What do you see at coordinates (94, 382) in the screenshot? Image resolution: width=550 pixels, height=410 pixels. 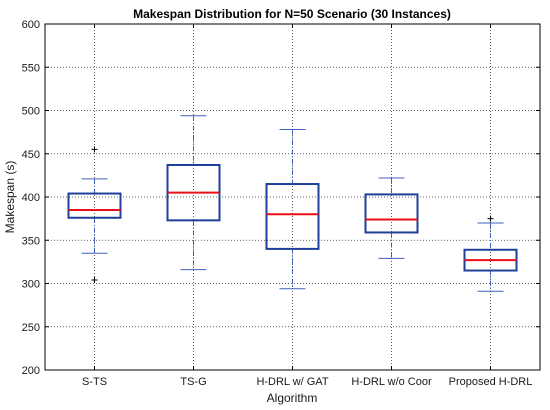 I see `x-tick-label: S-TS` at bounding box center [94, 382].